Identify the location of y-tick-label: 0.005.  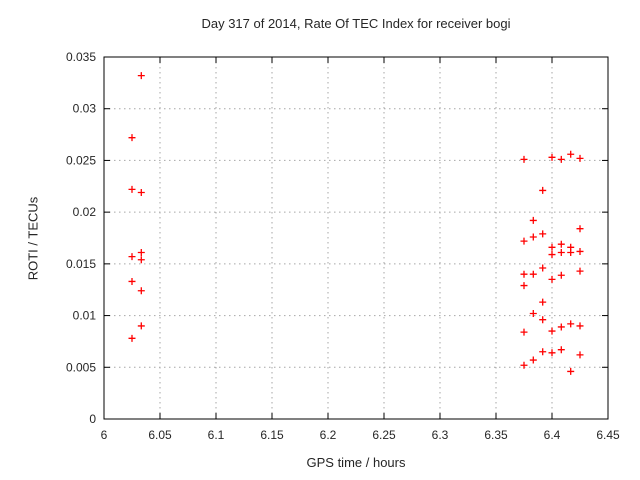
(81, 367).